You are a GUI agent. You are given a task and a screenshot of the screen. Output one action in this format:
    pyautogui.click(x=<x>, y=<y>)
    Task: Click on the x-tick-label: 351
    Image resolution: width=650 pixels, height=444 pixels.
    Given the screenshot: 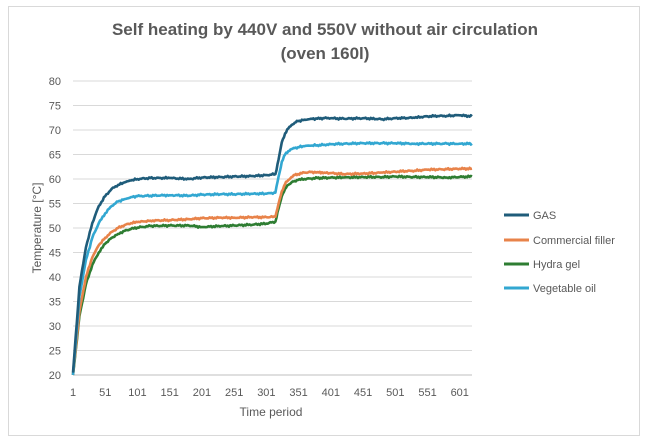 What is the action you would take?
    pyautogui.click(x=298, y=393)
    